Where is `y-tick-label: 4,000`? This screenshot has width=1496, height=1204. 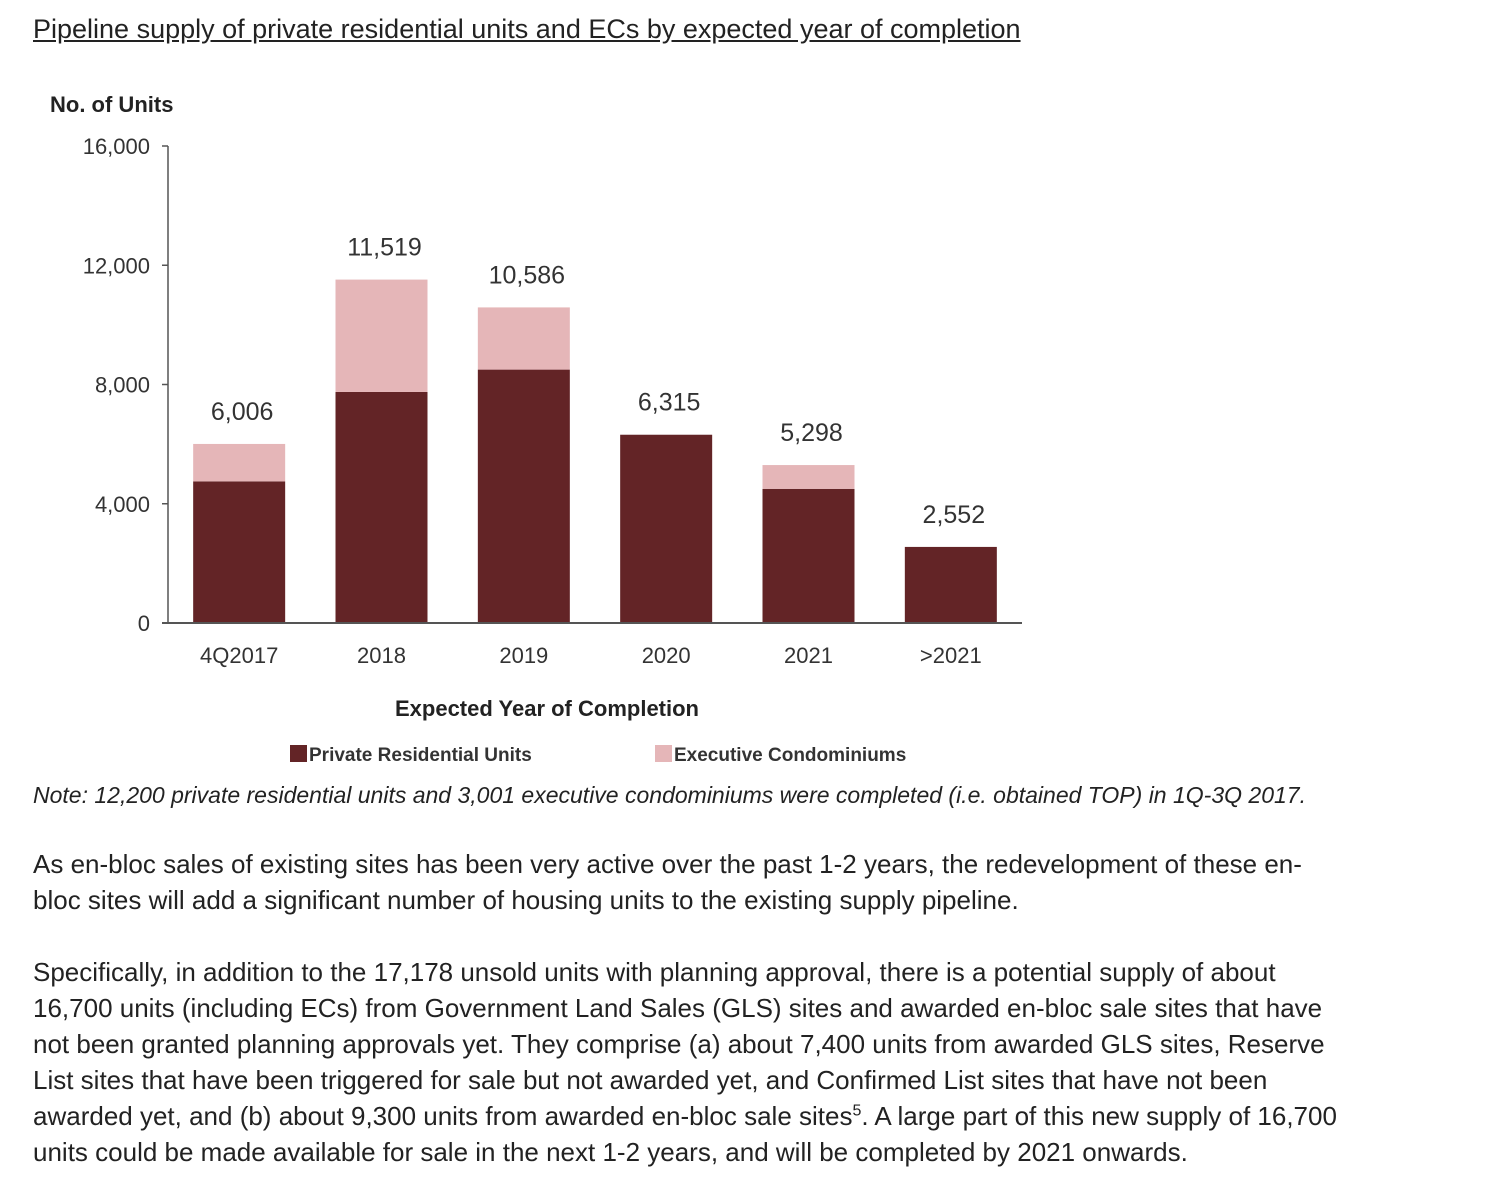
y-tick-label: 4,000 is located at coordinates (122, 504).